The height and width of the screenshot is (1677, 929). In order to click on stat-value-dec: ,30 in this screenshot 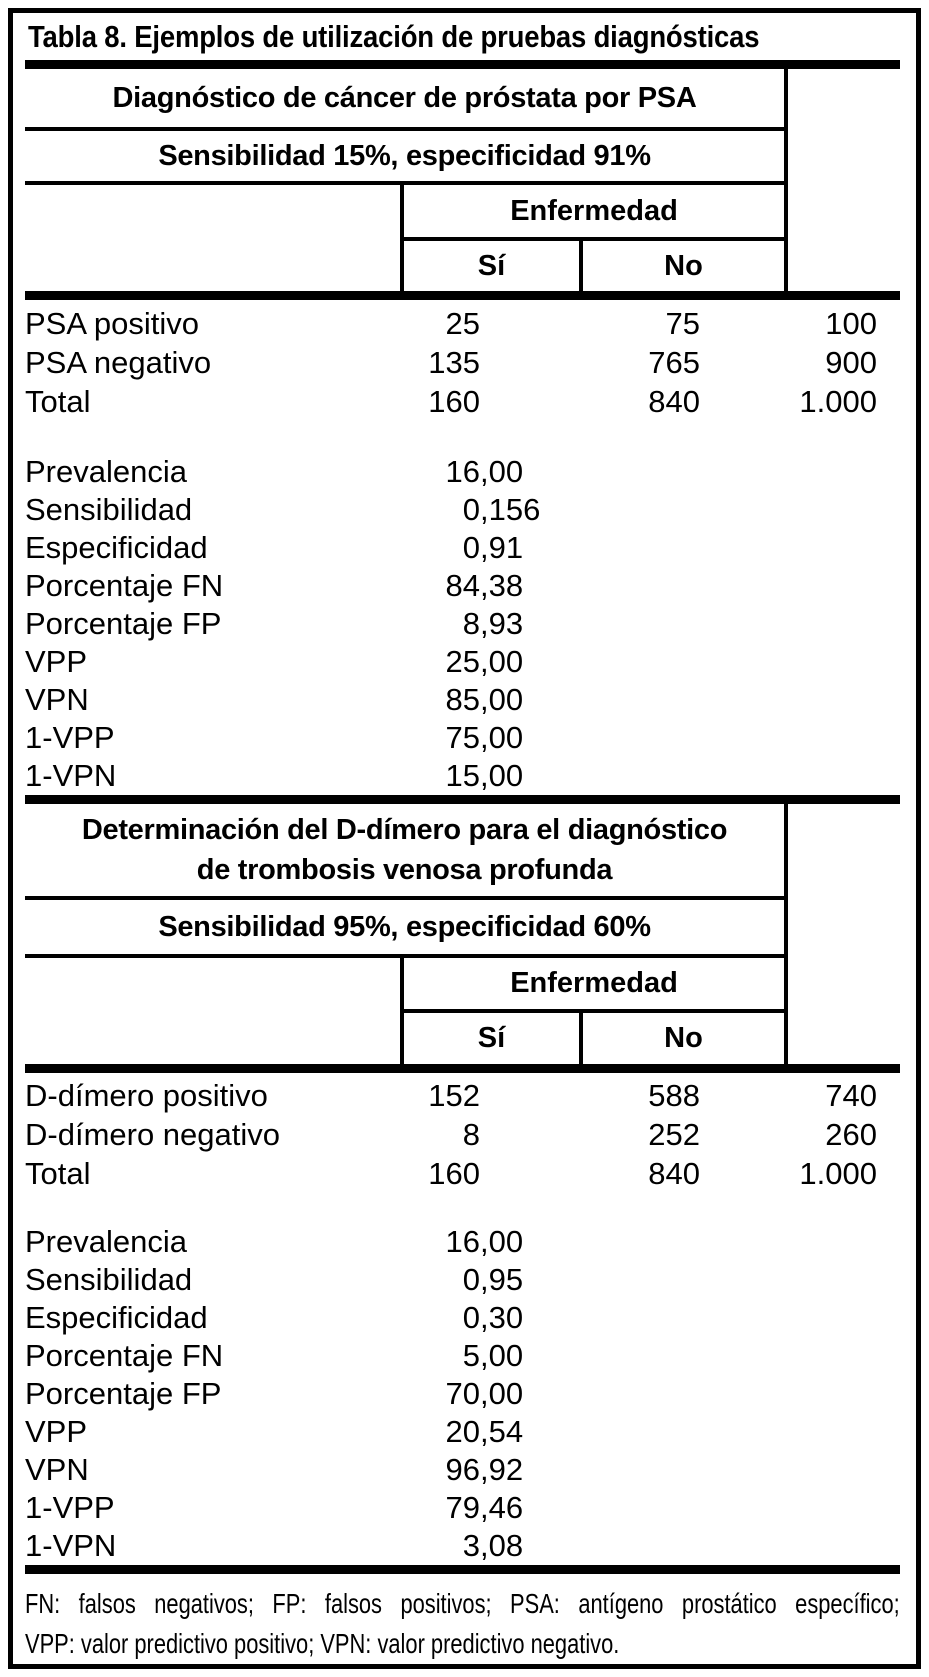, I will do `click(502, 1317)`.